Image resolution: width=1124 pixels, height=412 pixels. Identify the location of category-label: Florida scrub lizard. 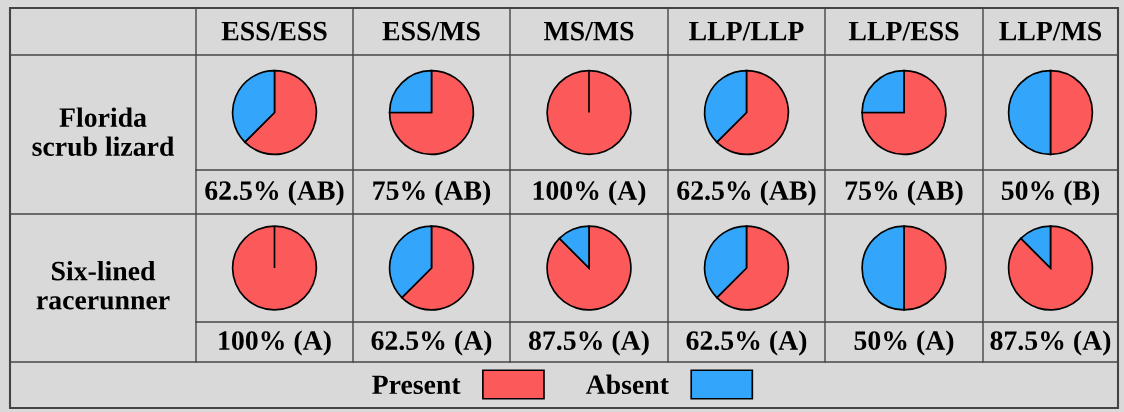
(103, 132).